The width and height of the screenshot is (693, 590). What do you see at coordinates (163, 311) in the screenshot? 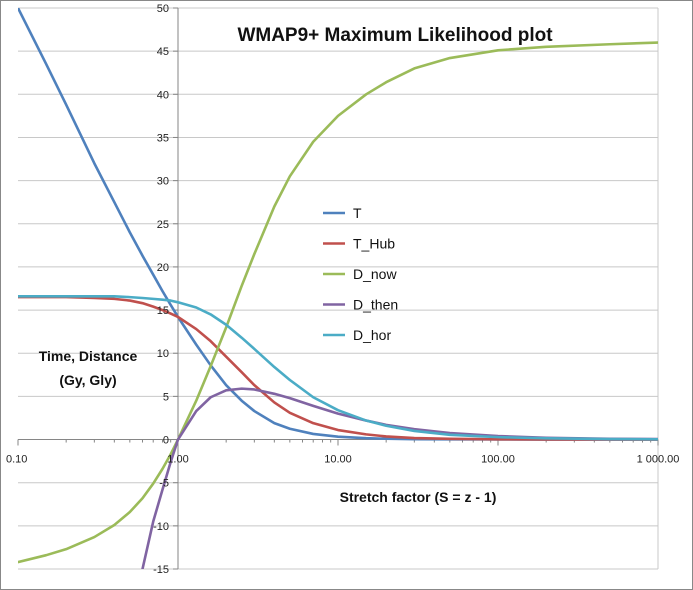
I see `y-tick-label: 15` at bounding box center [163, 311].